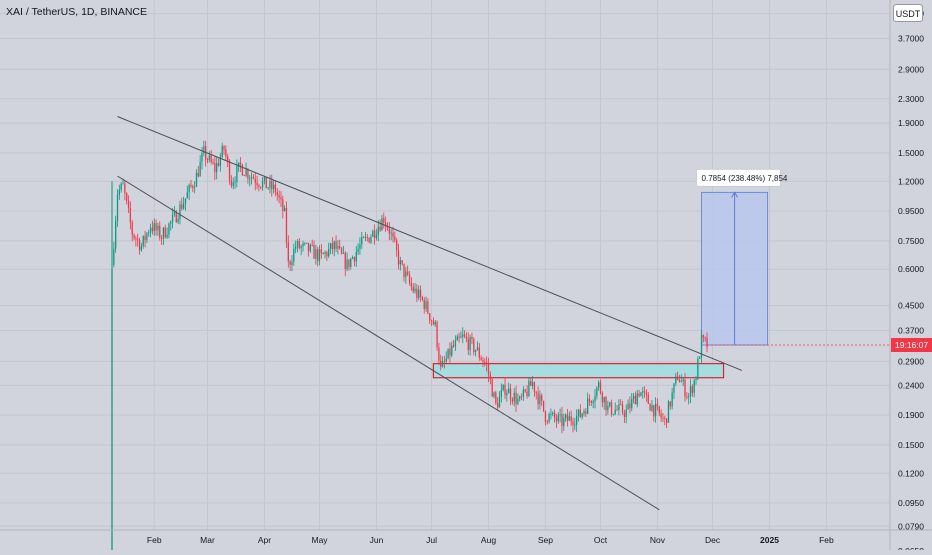 This screenshot has height=555, width=932. I want to click on support-zone, so click(578, 371).